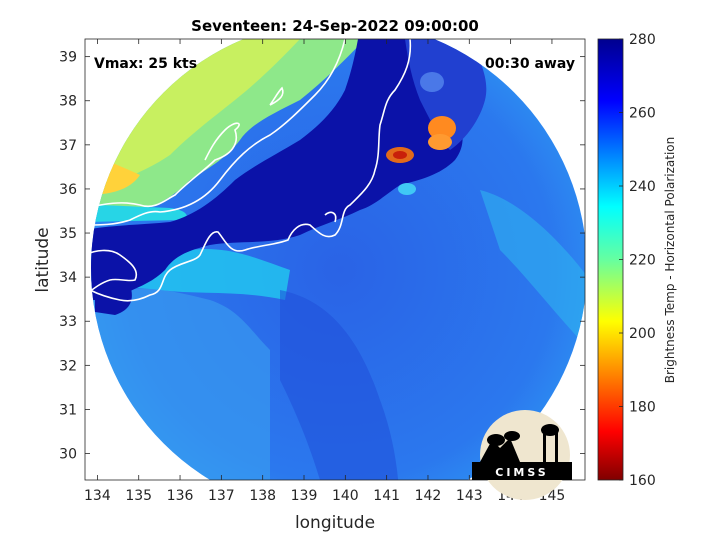 This screenshot has width=720, height=540. What do you see at coordinates (262, 496) in the screenshot?
I see `x-tick-label: 138` at bounding box center [262, 496].